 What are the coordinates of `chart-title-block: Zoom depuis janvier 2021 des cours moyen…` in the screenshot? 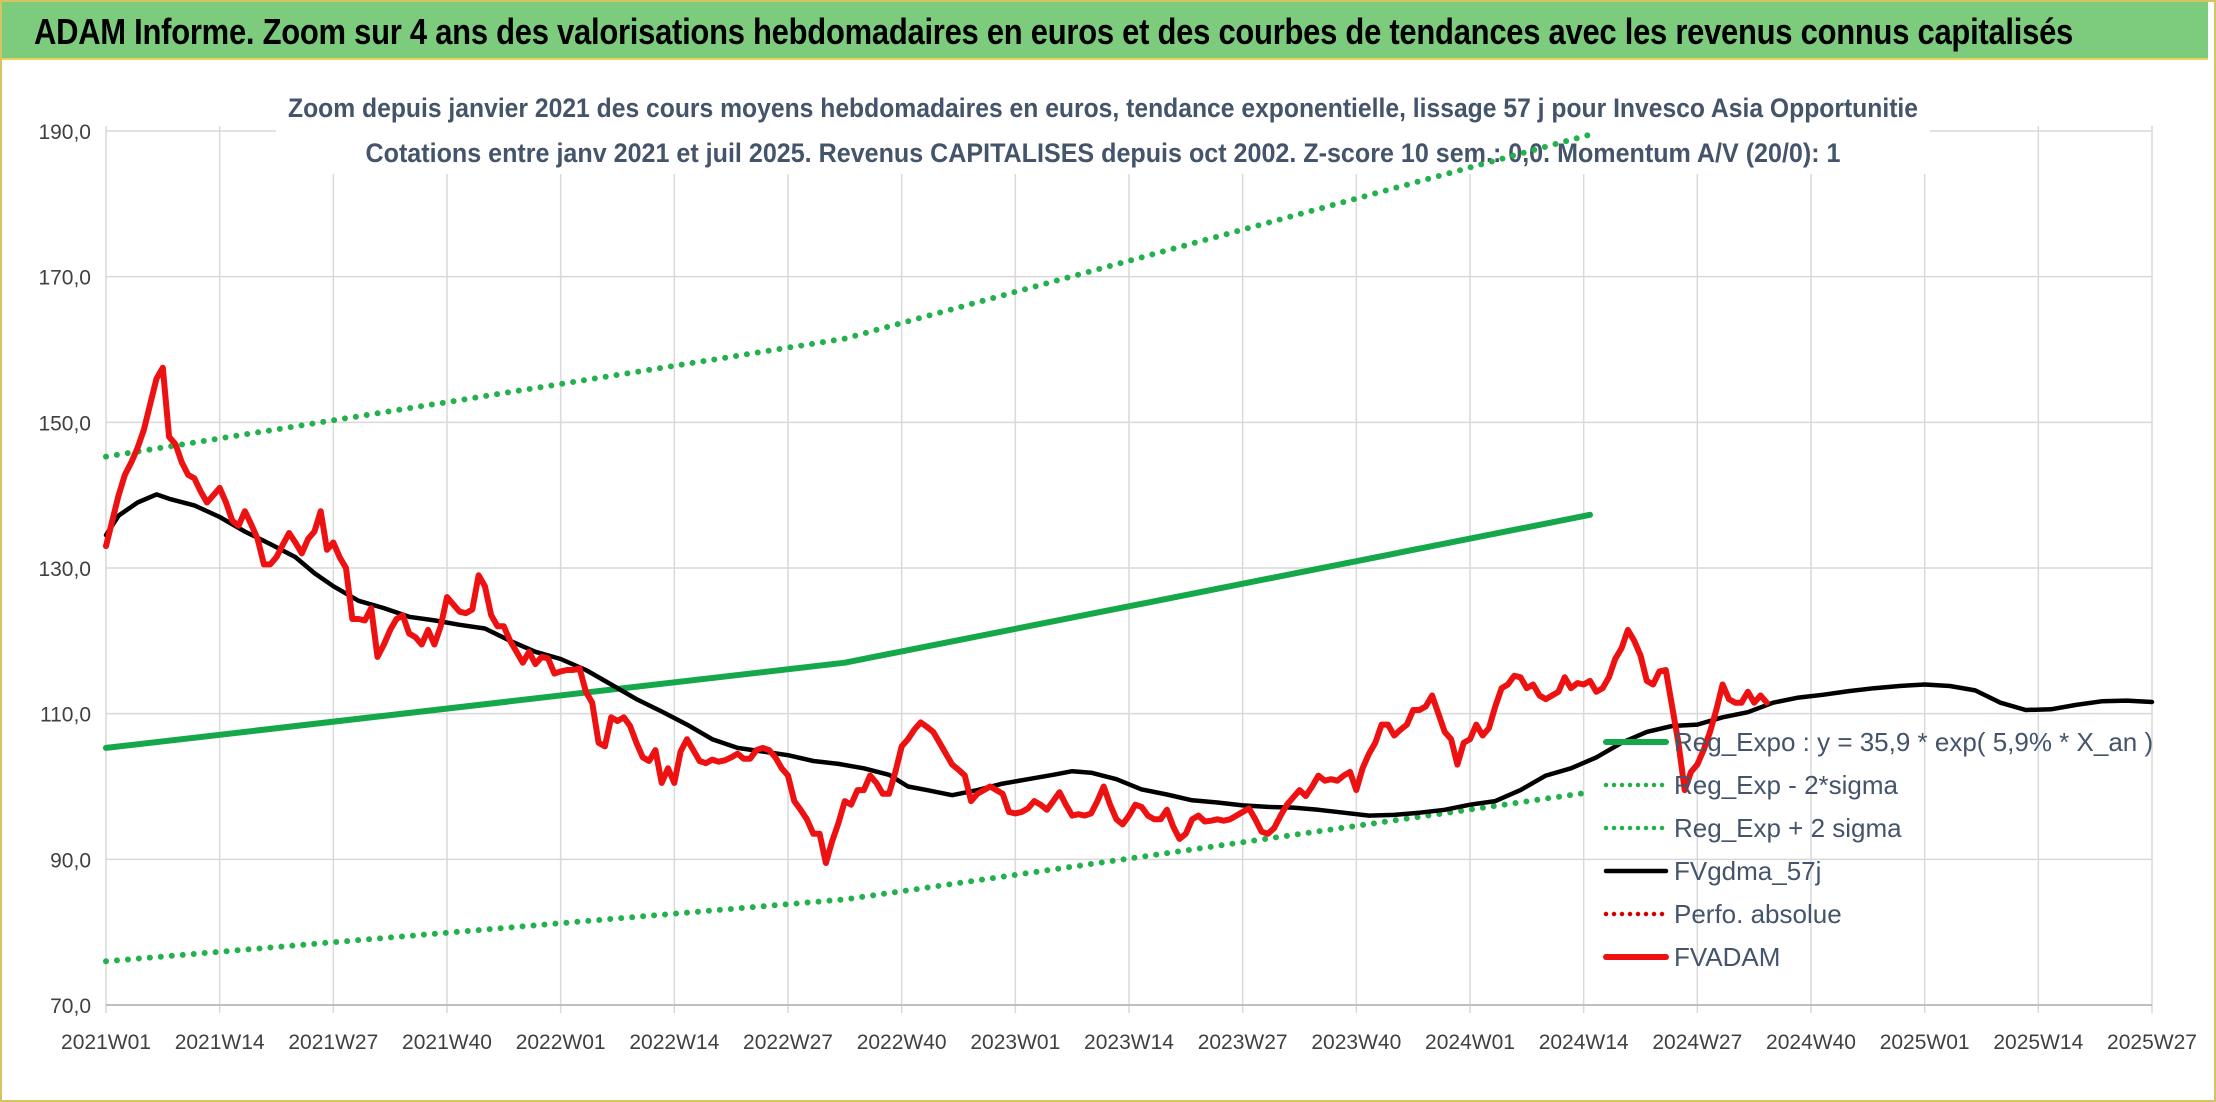 It's located at (1103, 129).